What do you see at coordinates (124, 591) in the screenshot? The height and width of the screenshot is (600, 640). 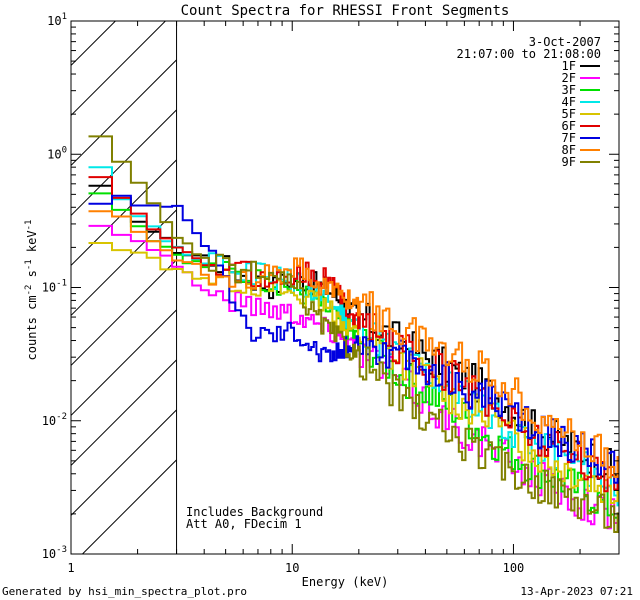 I see `footer-generated-by: Generated by hsi_min_spectra_plot.pro` at bounding box center [124, 591].